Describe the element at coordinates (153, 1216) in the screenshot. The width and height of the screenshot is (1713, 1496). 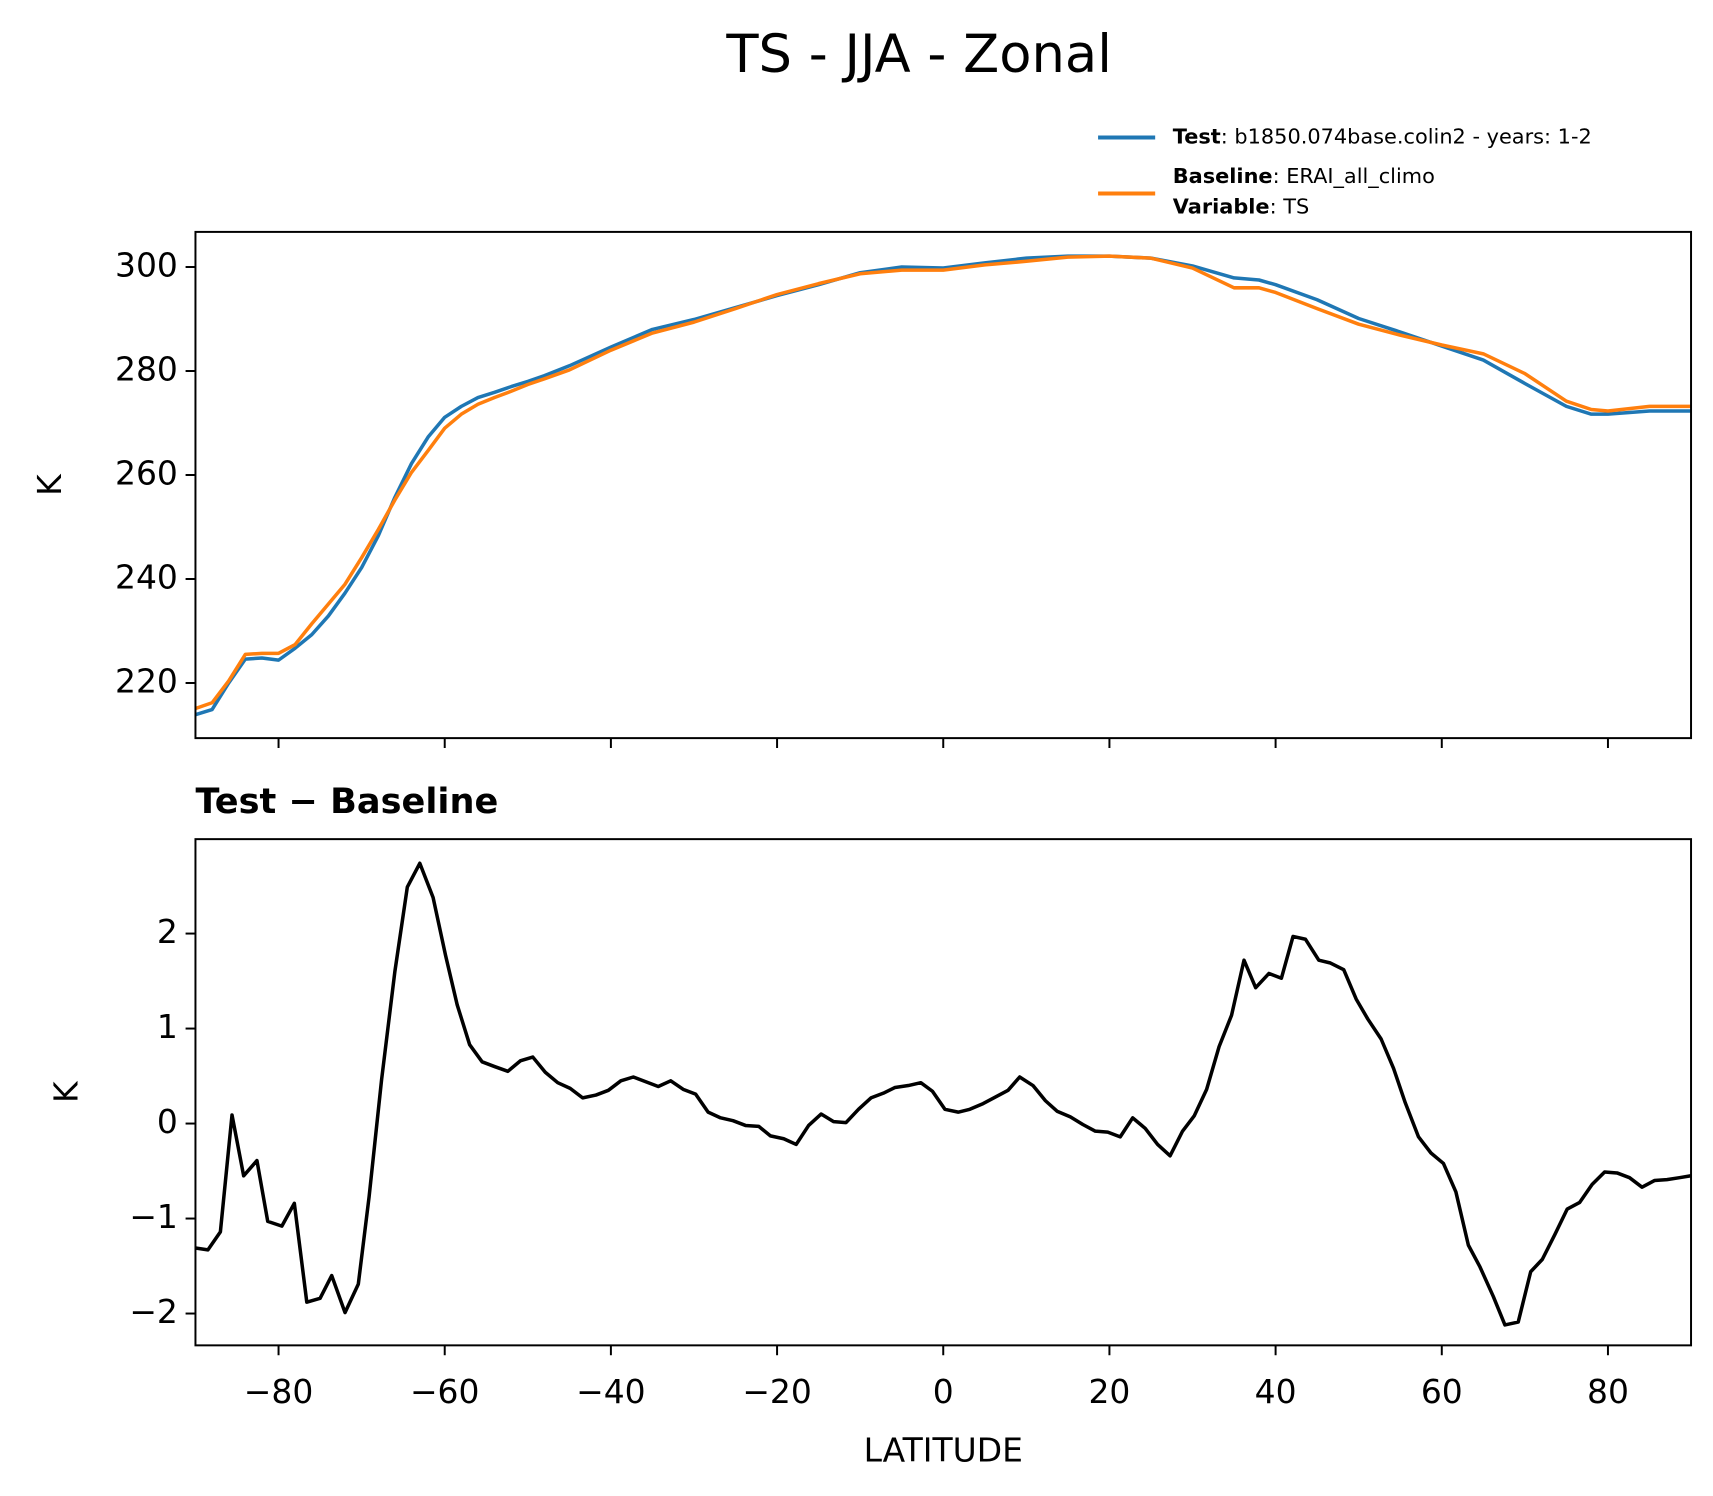
I see `y-tick-label: −1` at that location.